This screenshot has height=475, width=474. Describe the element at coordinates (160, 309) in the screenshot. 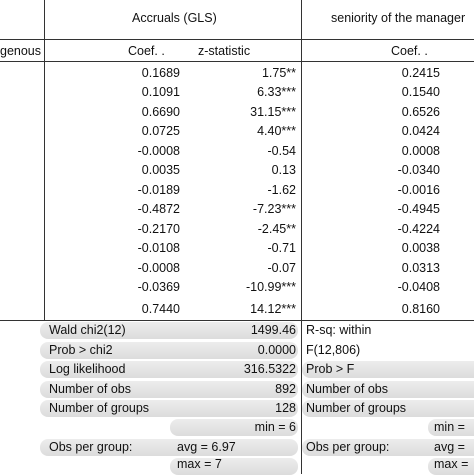

I see `coef-cell: 0.7440` at that location.